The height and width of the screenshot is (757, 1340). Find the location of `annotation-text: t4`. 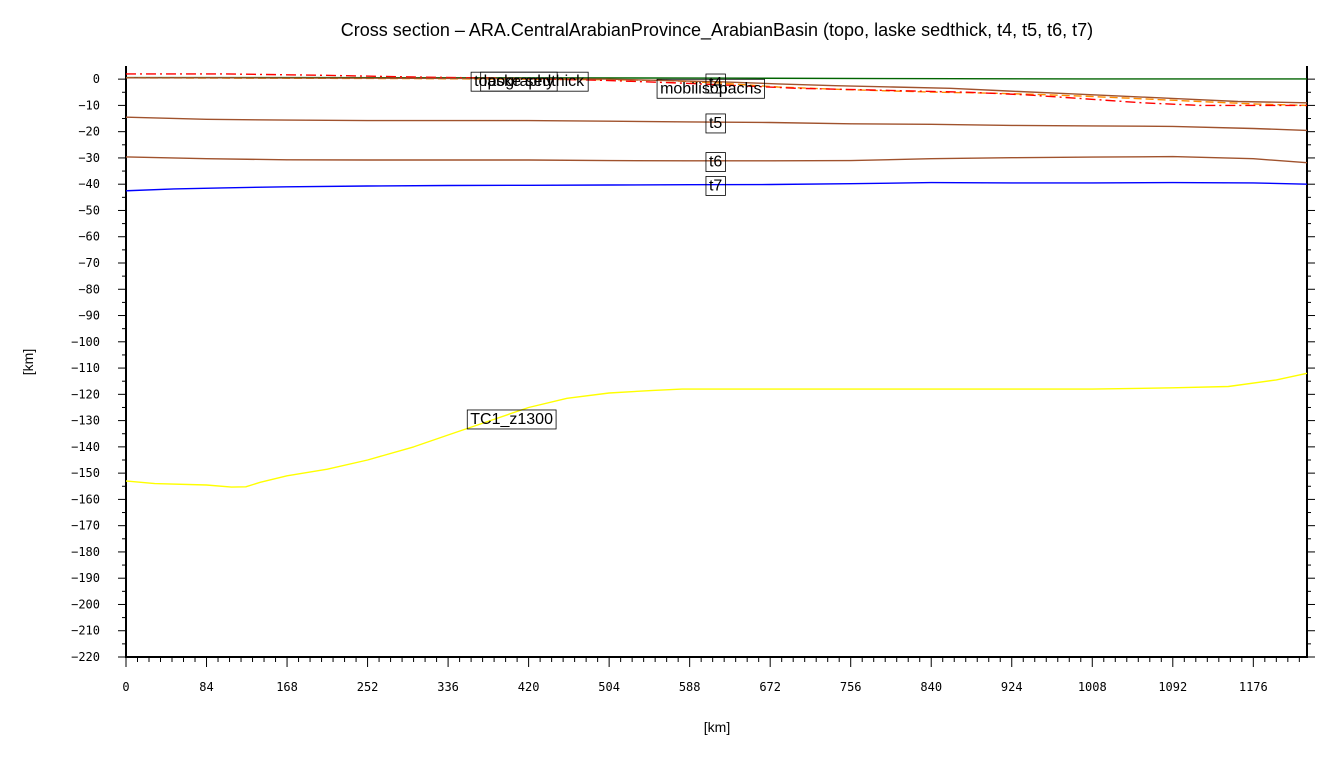

annotation-text: t4 is located at coordinates (715, 83).